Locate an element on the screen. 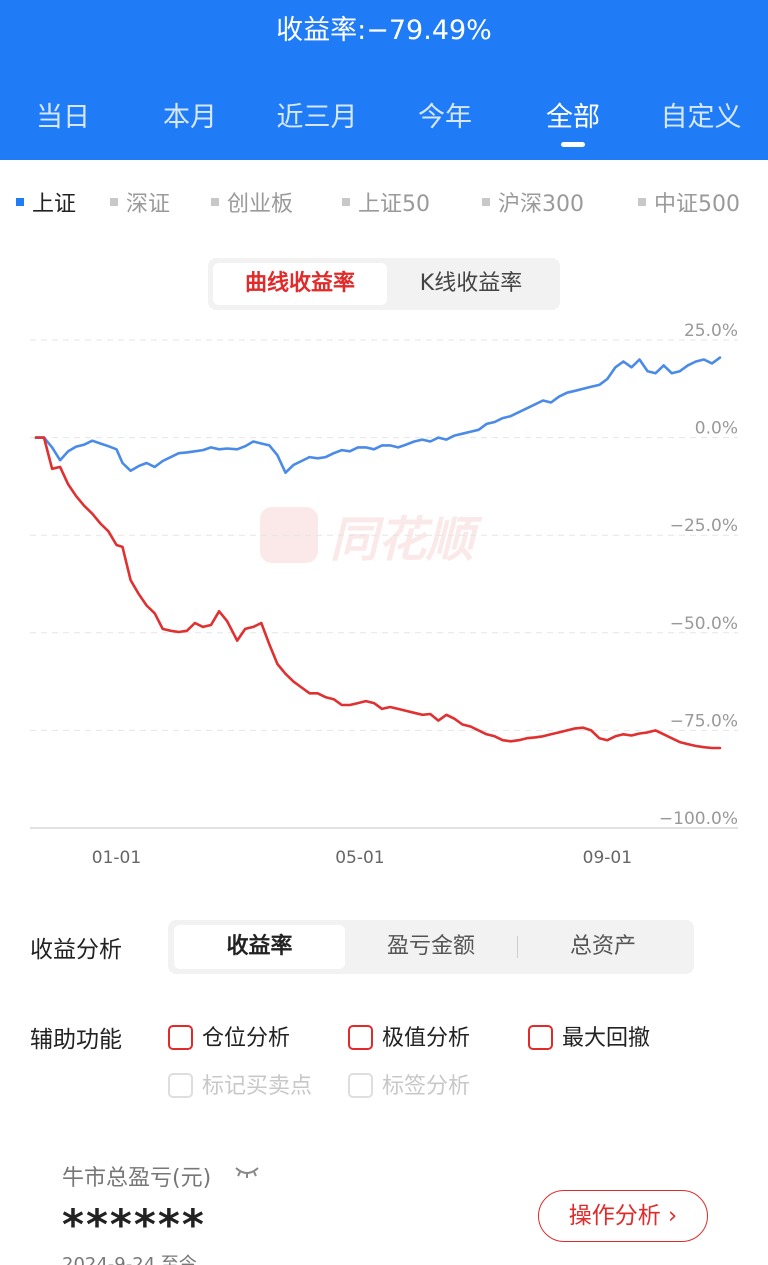 This screenshot has height=1265, width=768. extreme-analysis-checkbox: 极值分析 is located at coordinates (409, 1036).